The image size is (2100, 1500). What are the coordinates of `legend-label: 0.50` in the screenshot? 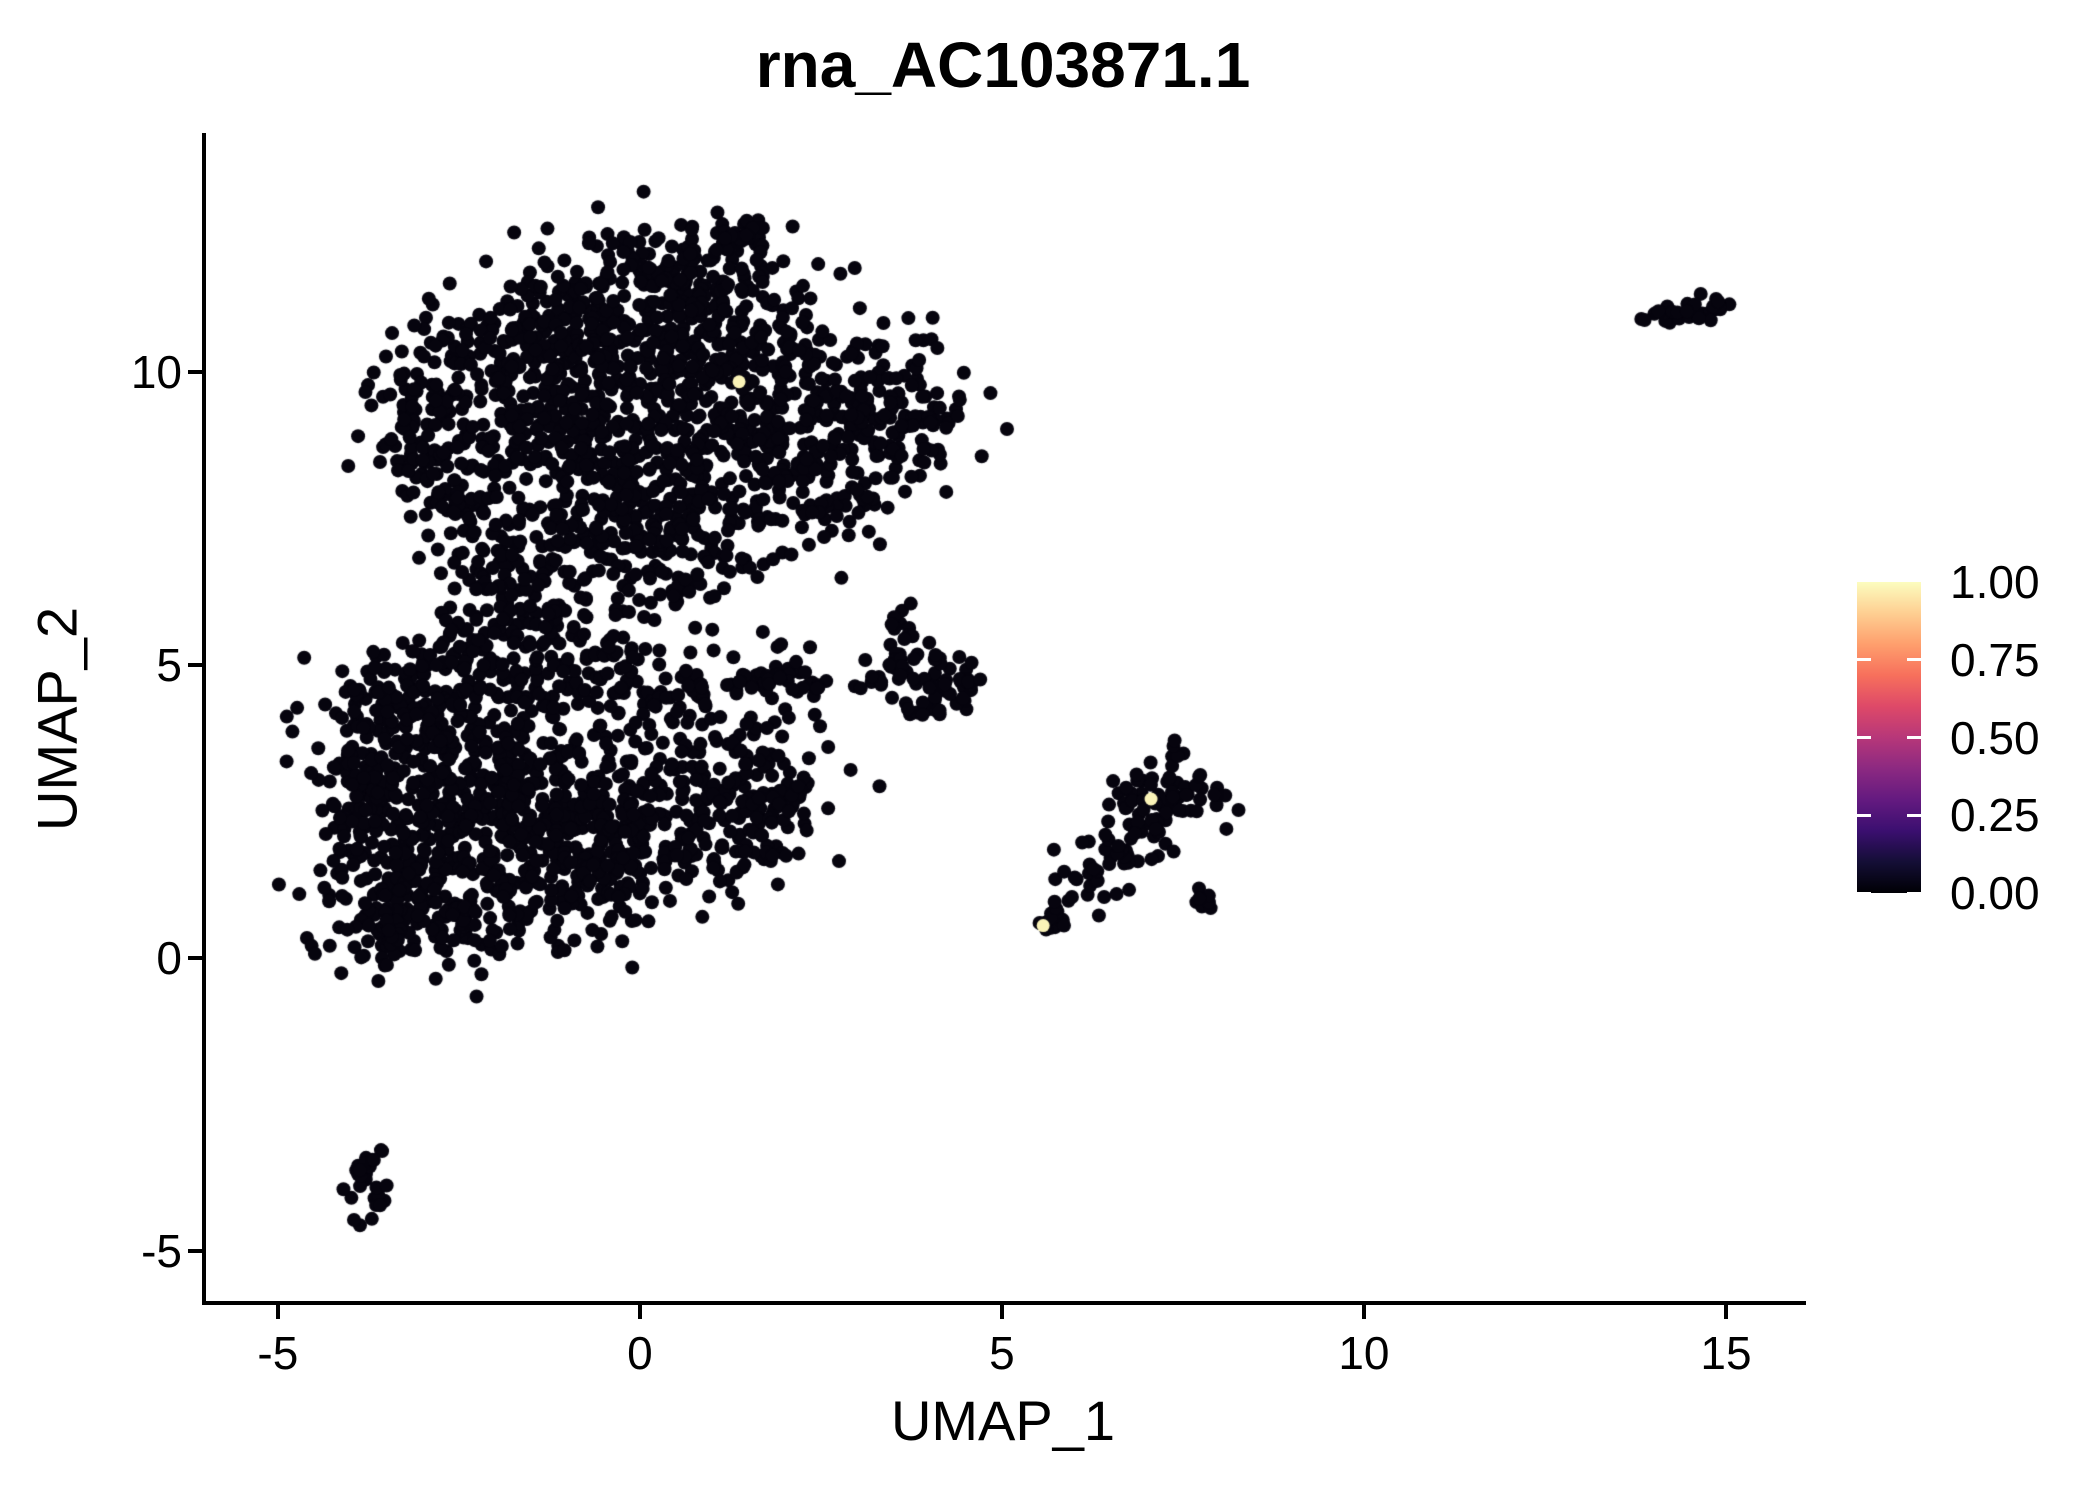 It's located at (1995, 737).